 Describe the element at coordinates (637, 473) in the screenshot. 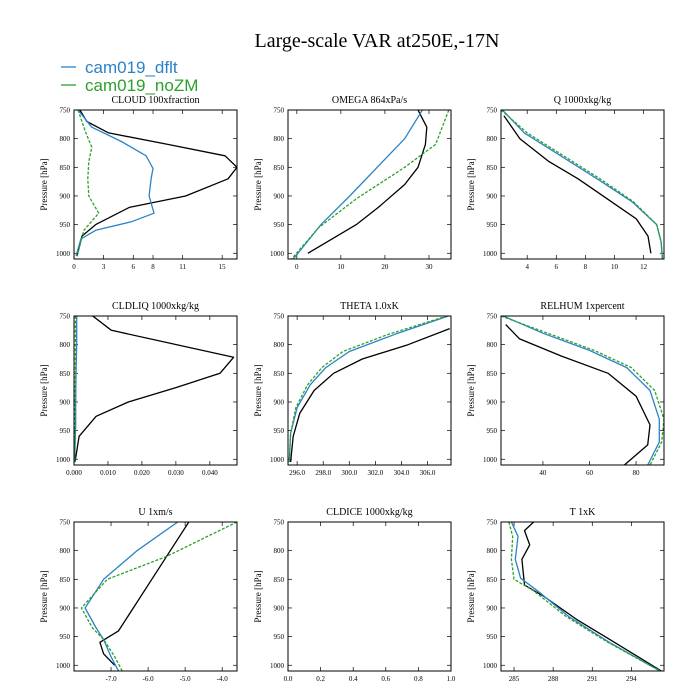

I see `x-tick-label: 80` at that location.